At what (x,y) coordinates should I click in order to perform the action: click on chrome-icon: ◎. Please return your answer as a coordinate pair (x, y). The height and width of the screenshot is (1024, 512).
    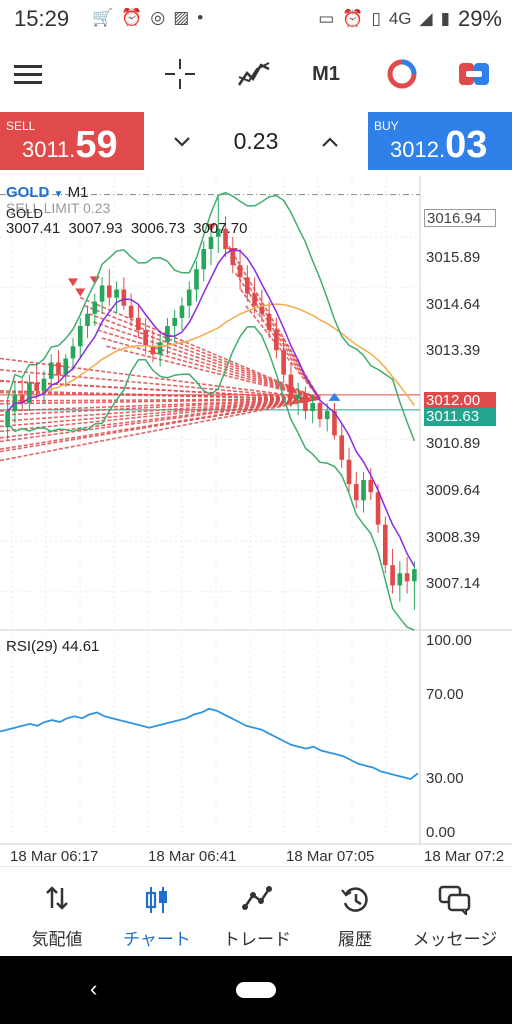
    Looking at the image, I should click on (158, 17).